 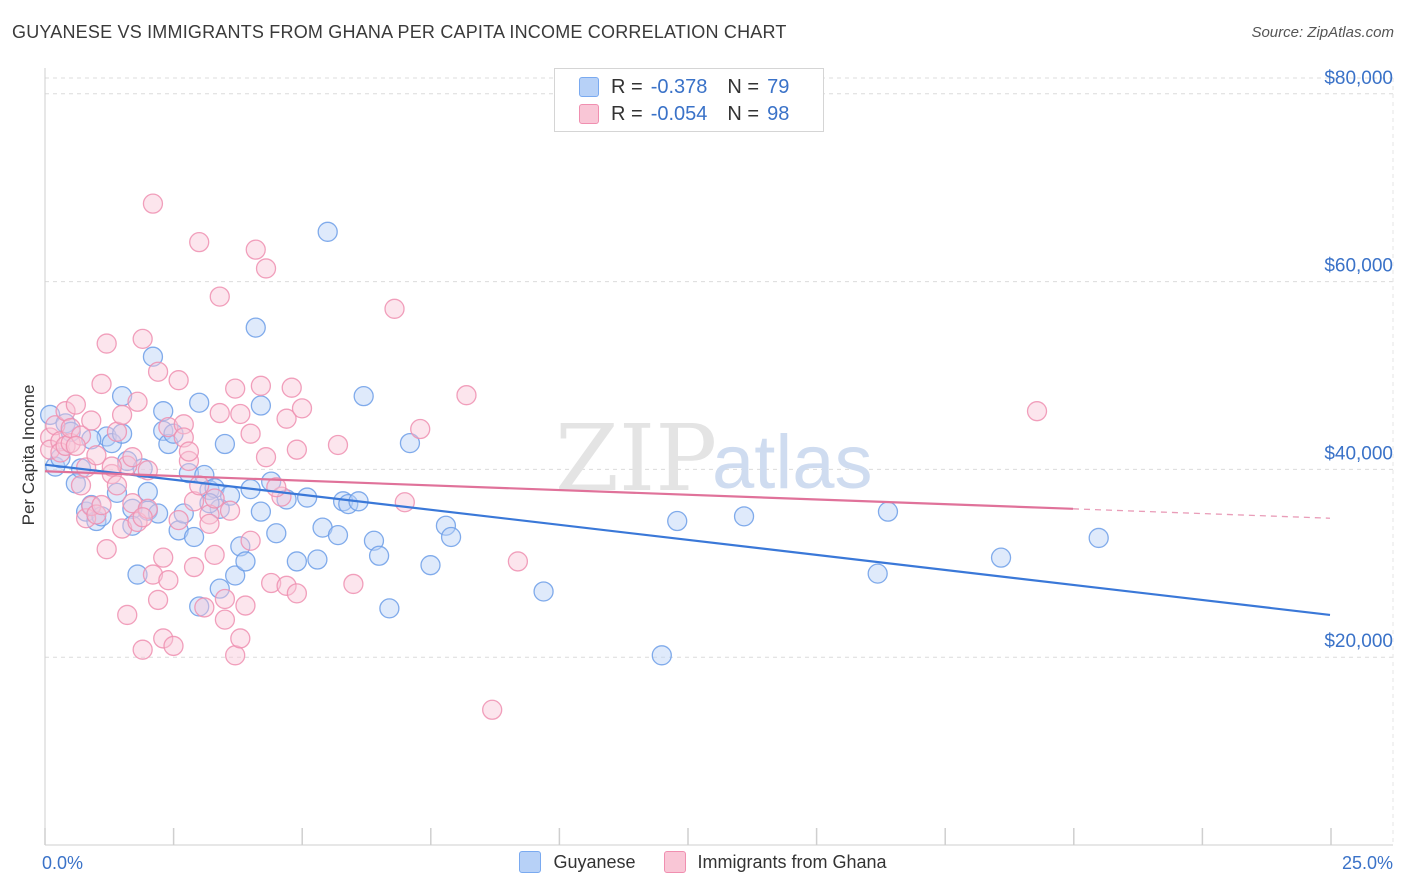 What do you see at coordinates (28, 455) in the screenshot?
I see `y-axis-title: Per Capita Income` at bounding box center [28, 455].